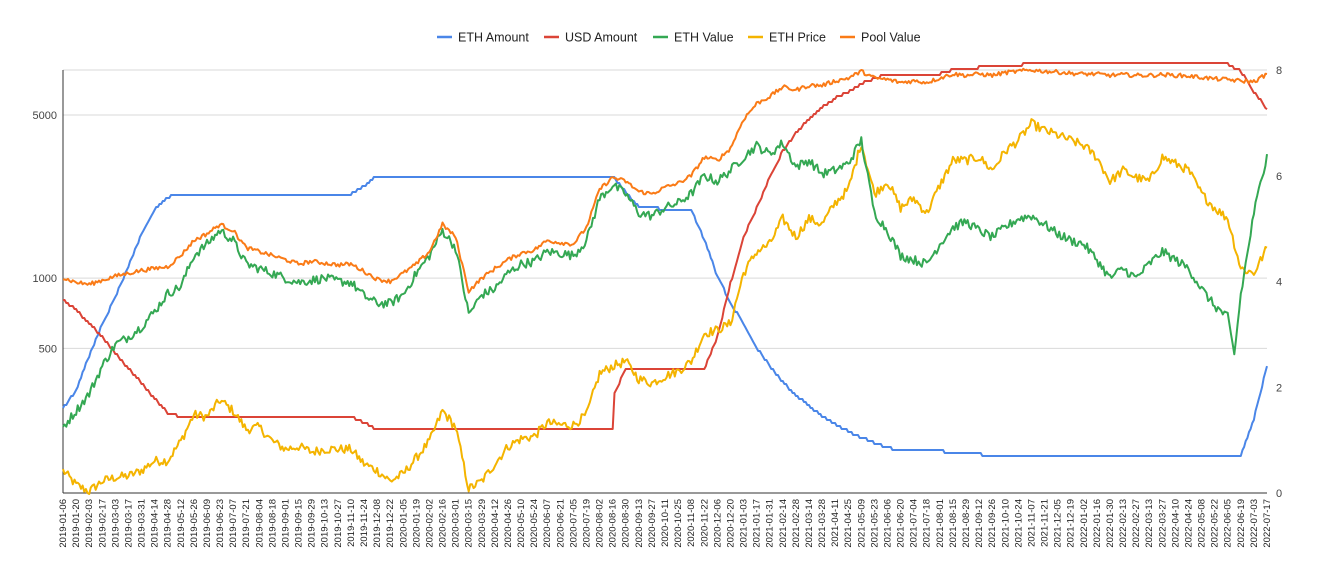 The height and width of the screenshot is (582, 1324). Describe the element at coordinates (1267, 523) in the screenshot. I see `x-tick-label: 2022-07-17` at that location.